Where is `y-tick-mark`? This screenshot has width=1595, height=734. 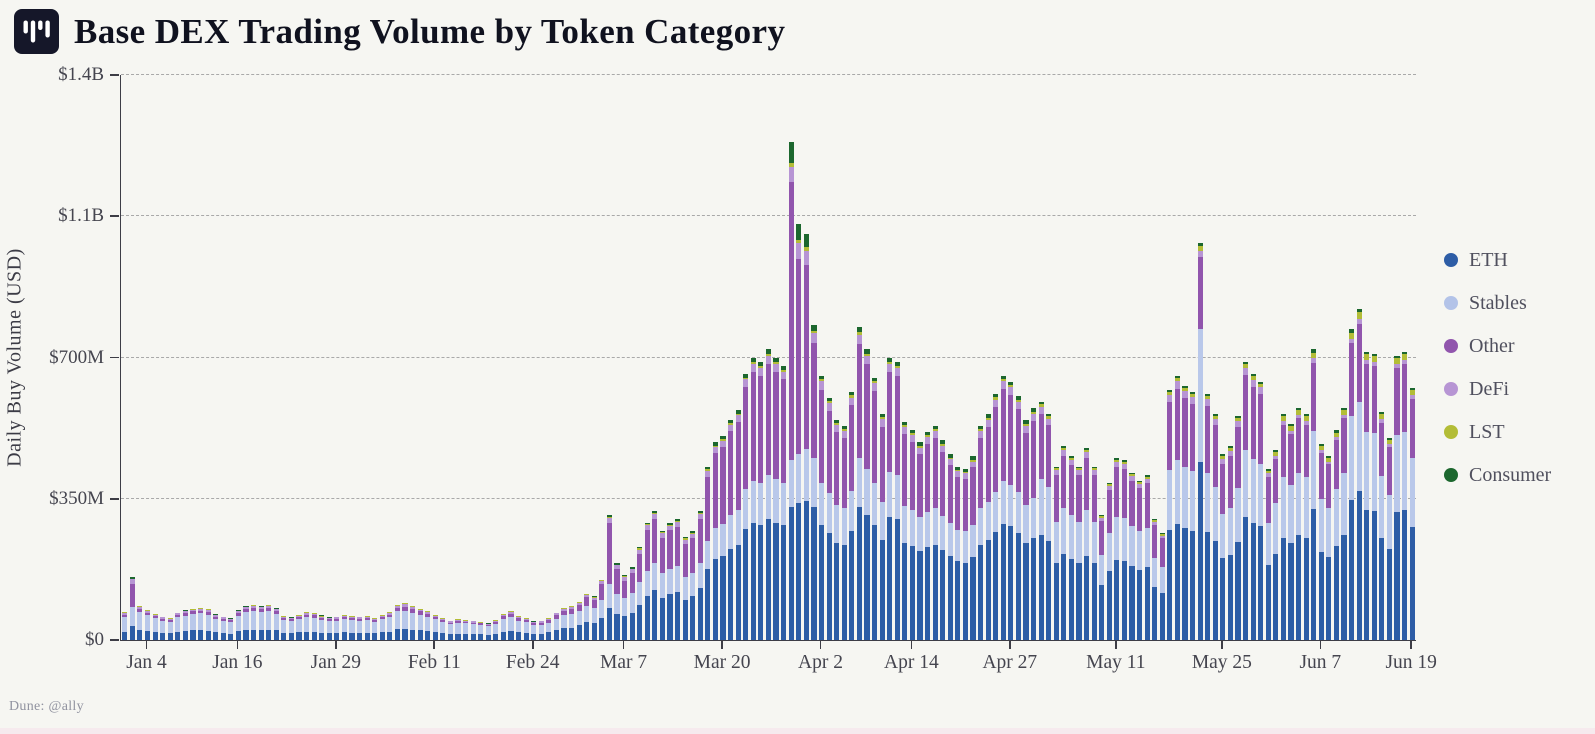 y-tick-mark is located at coordinates (114, 216).